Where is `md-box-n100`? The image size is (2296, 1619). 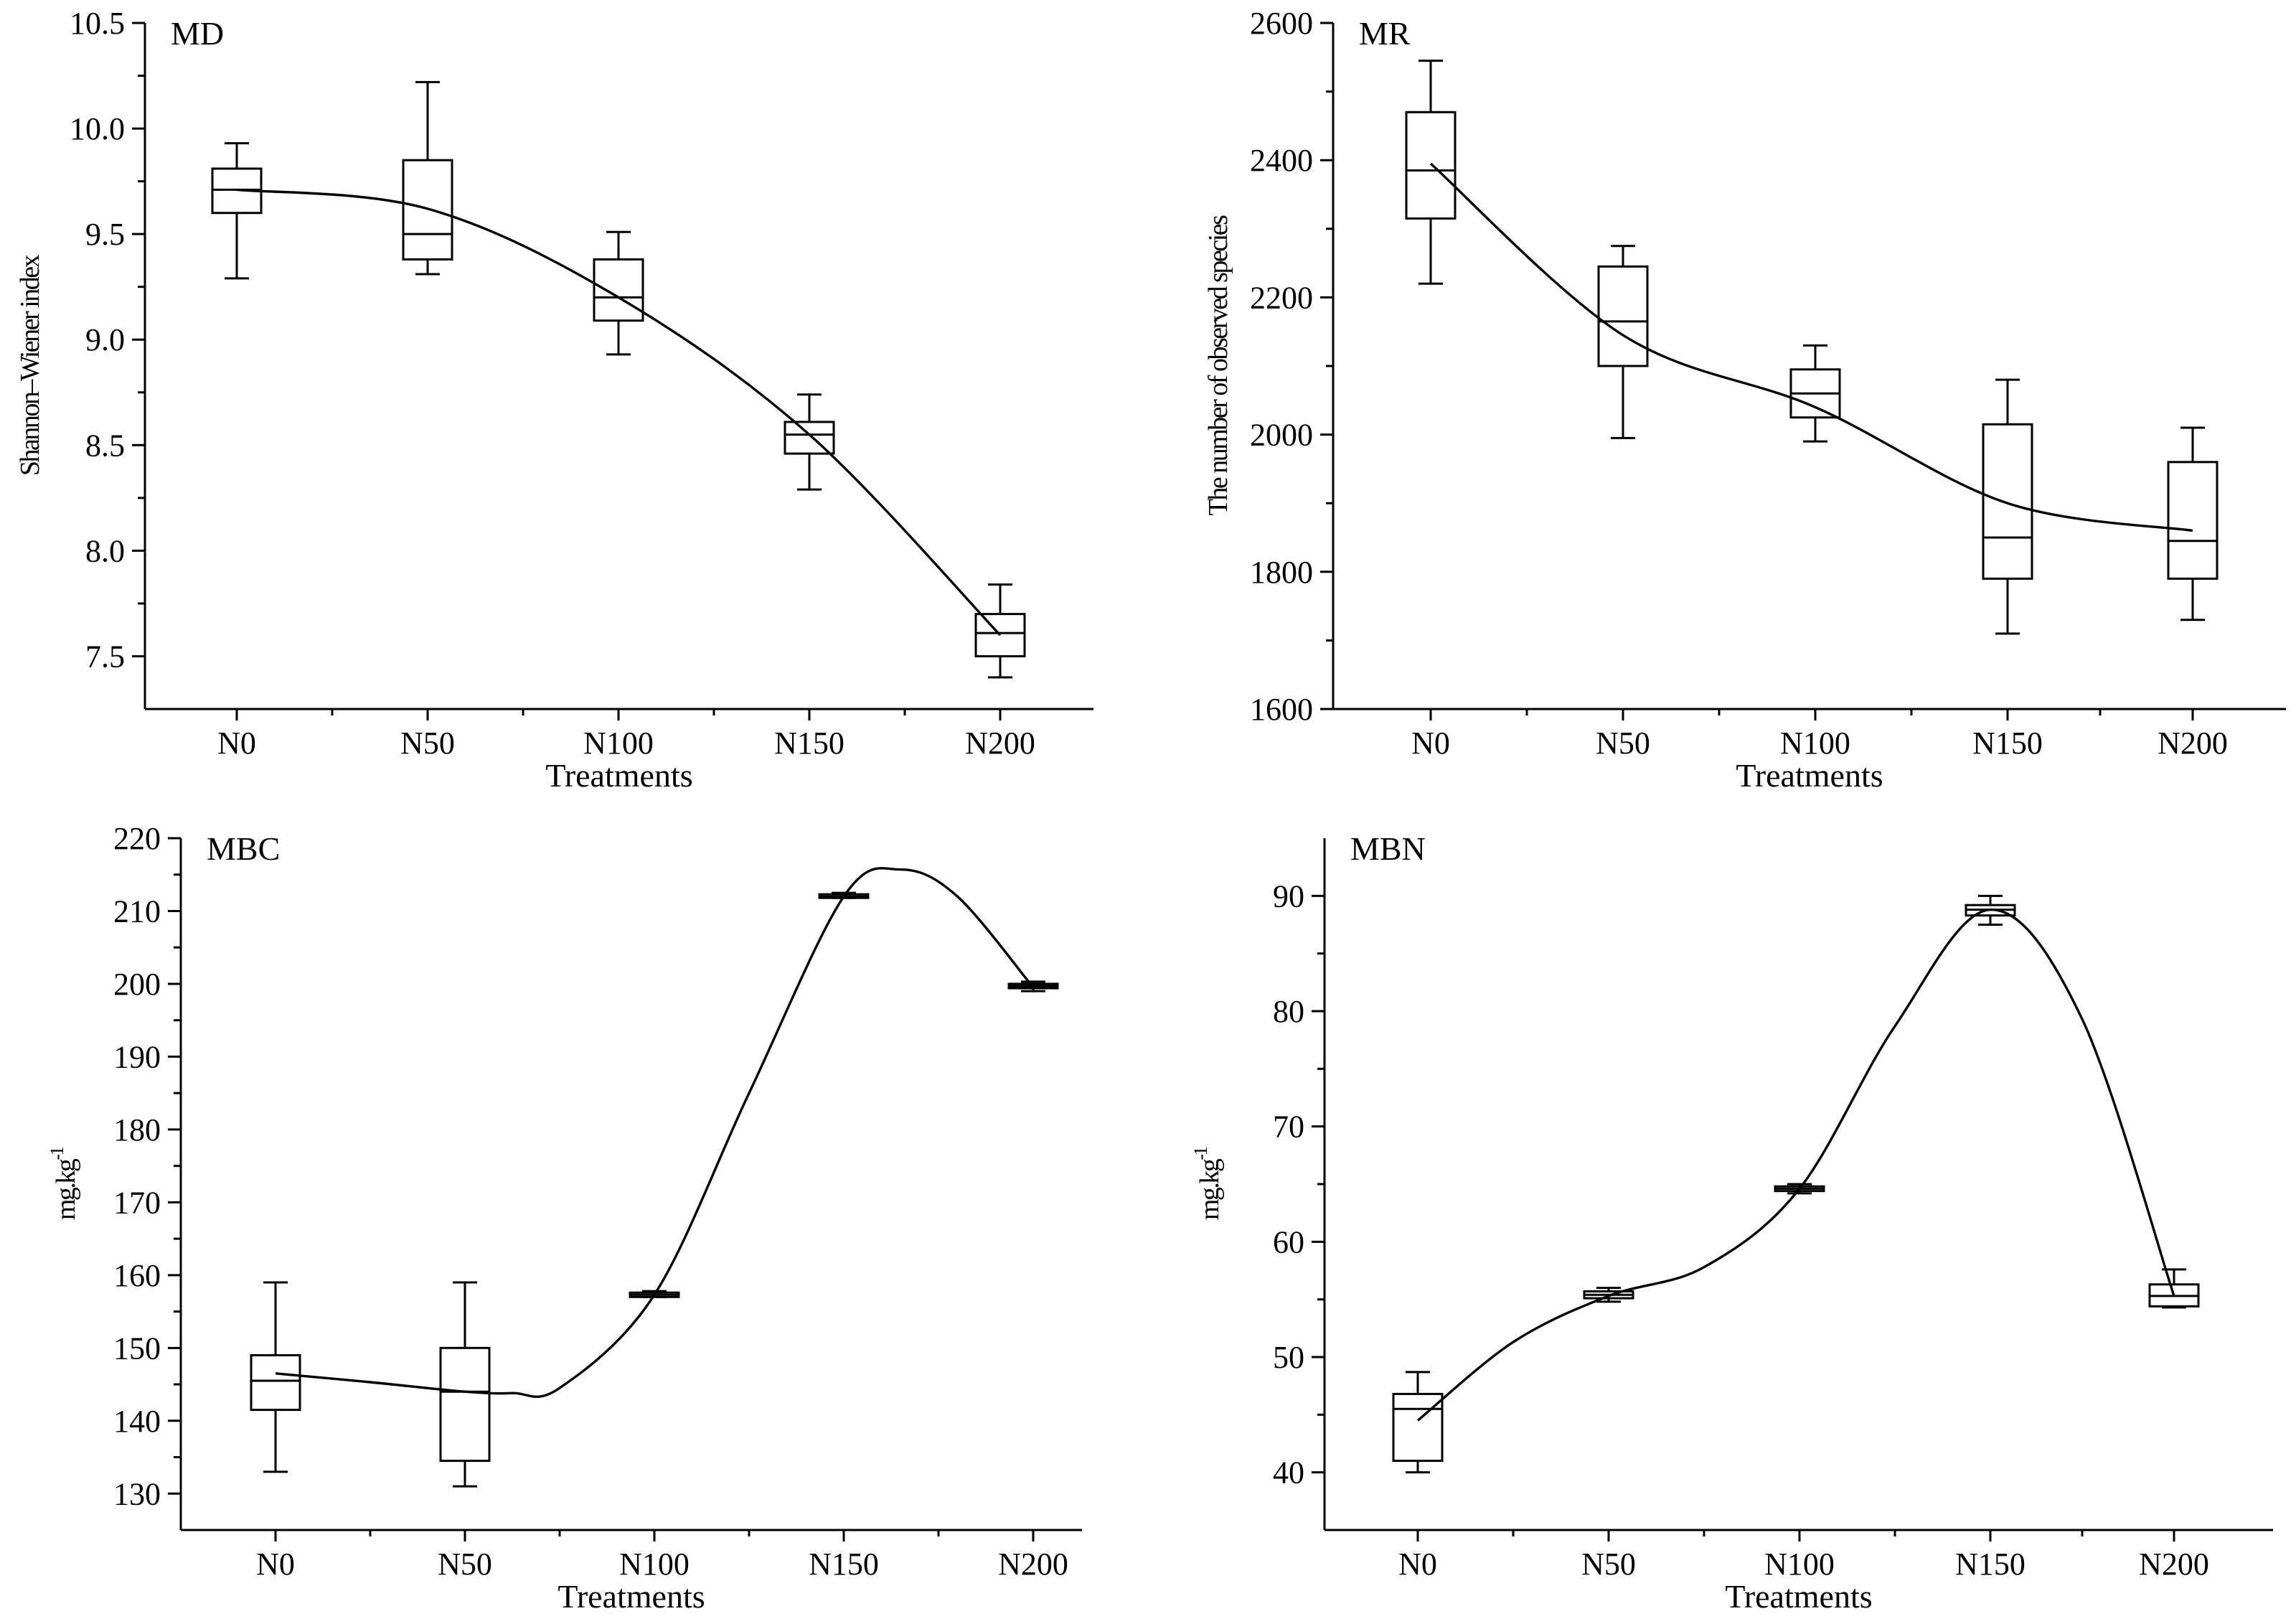 md-box-n100 is located at coordinates (619, 293).